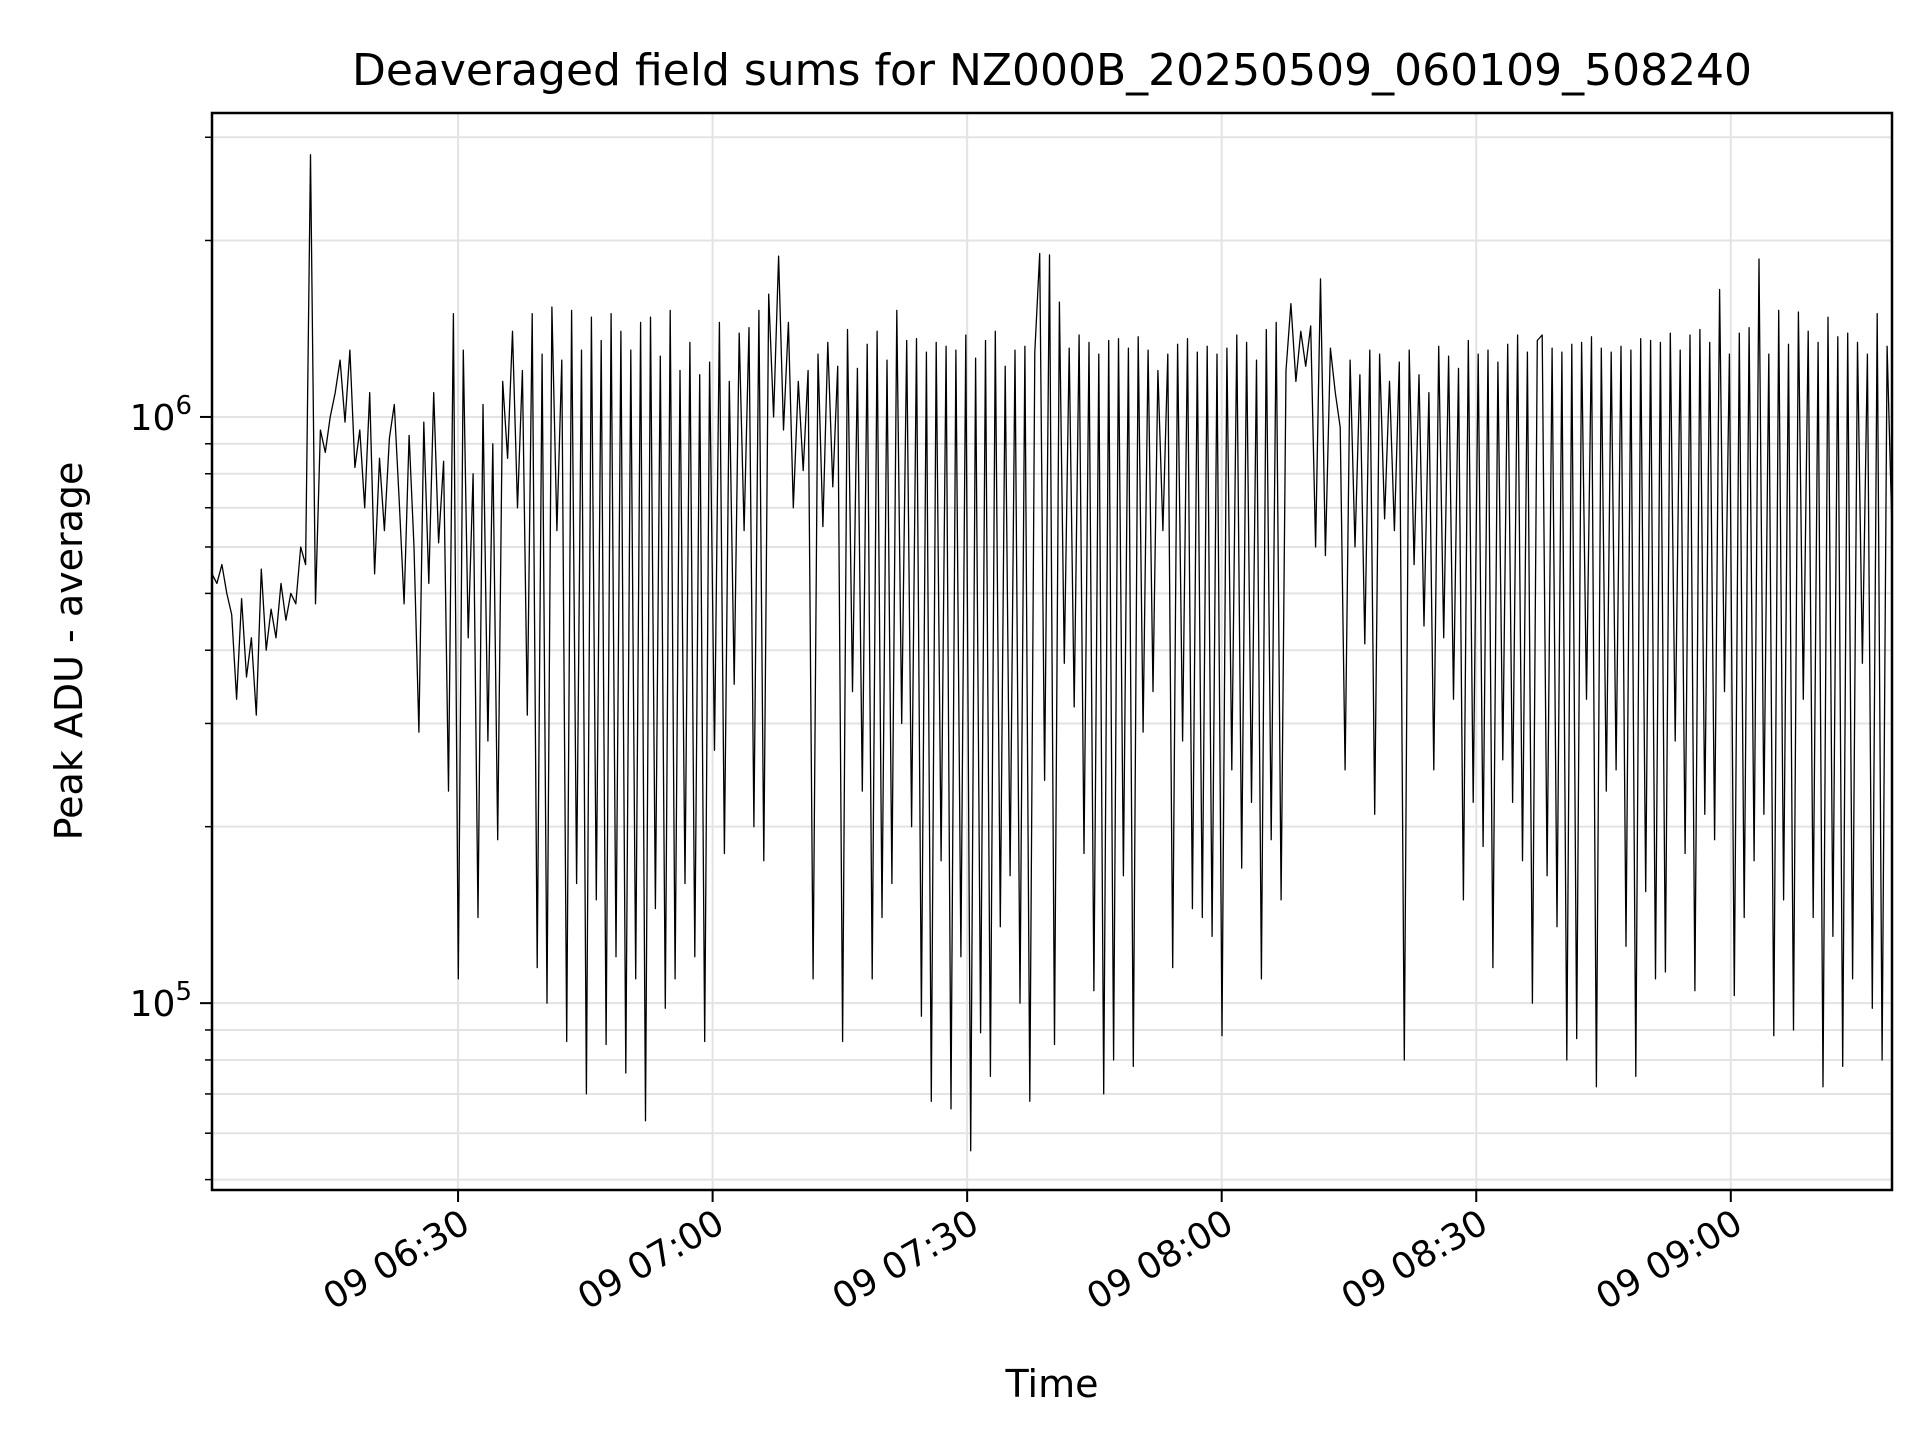  Describe the element at coordinates (161, 415) in the screenshot. I see `y-tick-label: 10⁶` at that location.